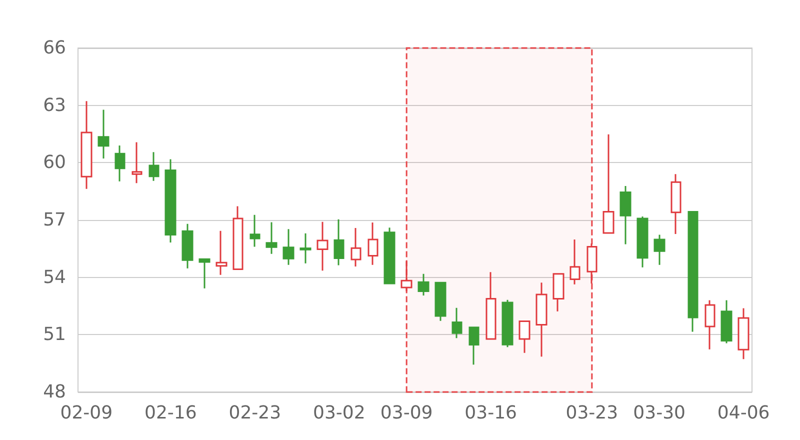  Describe the element at coordinates (255, 413) in the screenshot. I see `x-tick-label: 02-23` at that location.